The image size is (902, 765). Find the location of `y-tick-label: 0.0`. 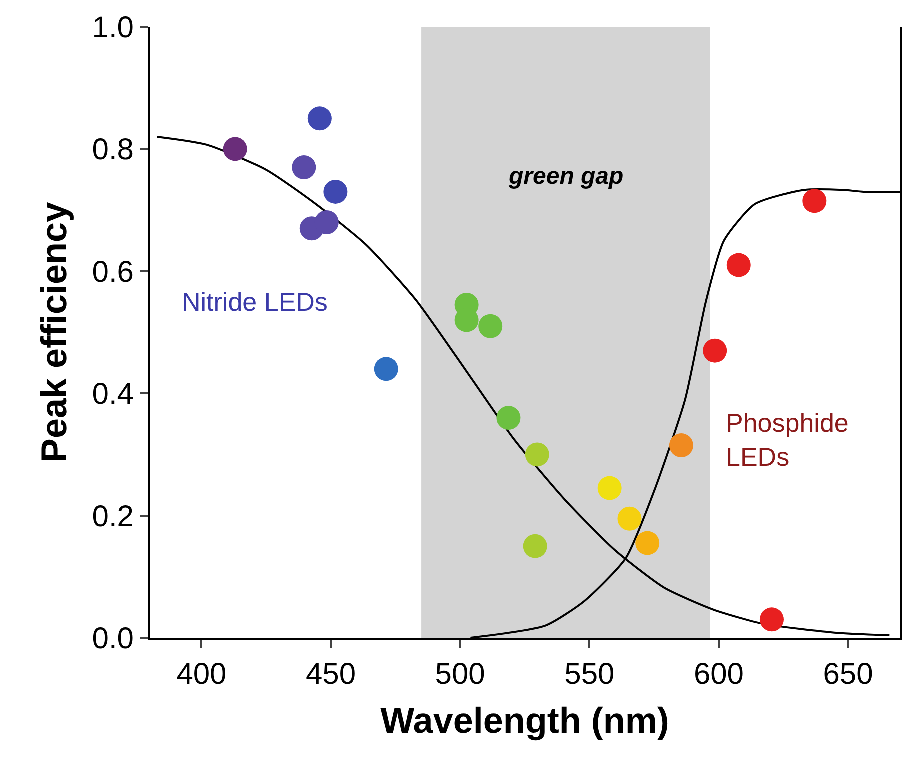

y-tick-label: 0.0 is located at coordinates (113, 639).